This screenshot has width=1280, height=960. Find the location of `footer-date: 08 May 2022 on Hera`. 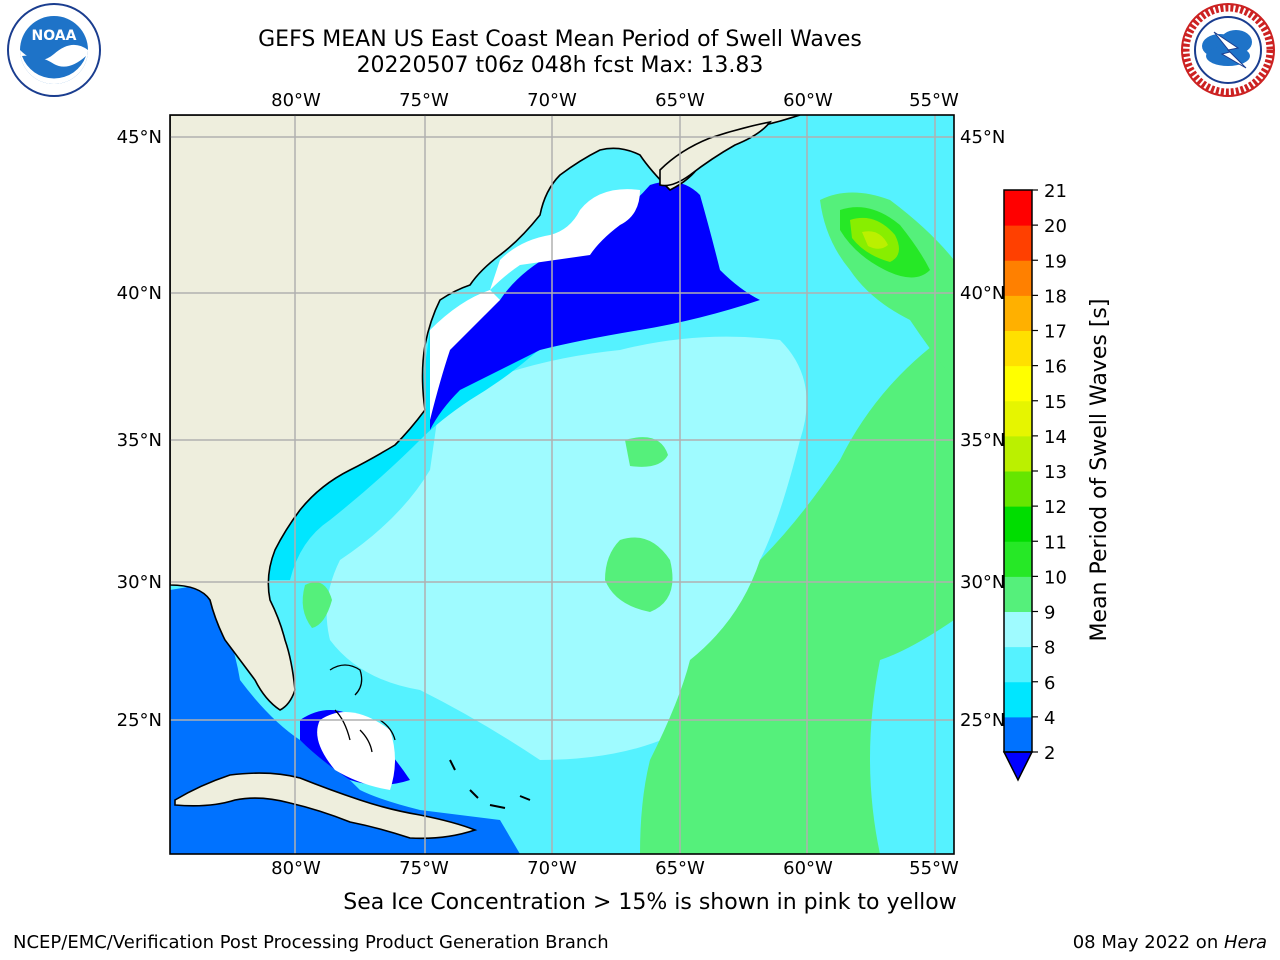

footer-date: 08 May 2022 on Hera is located at coordinates (1170, 942).